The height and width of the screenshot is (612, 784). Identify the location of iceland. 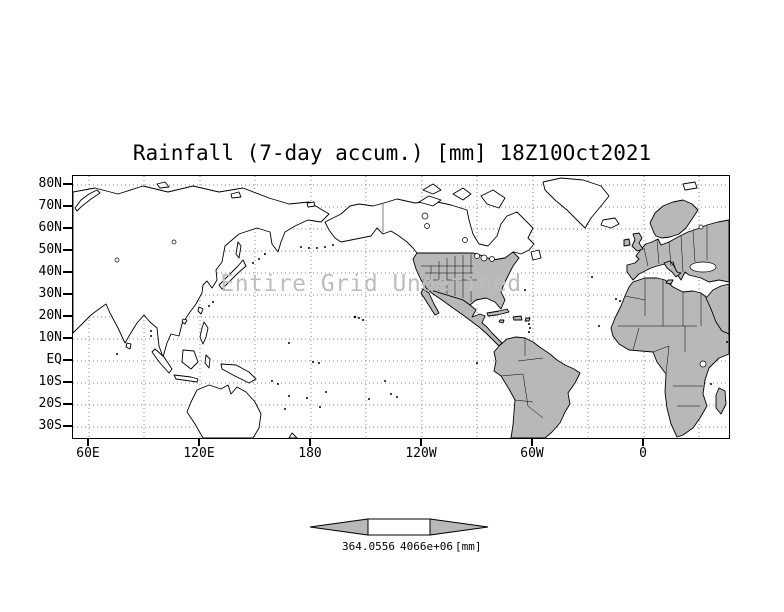
(610, 223).